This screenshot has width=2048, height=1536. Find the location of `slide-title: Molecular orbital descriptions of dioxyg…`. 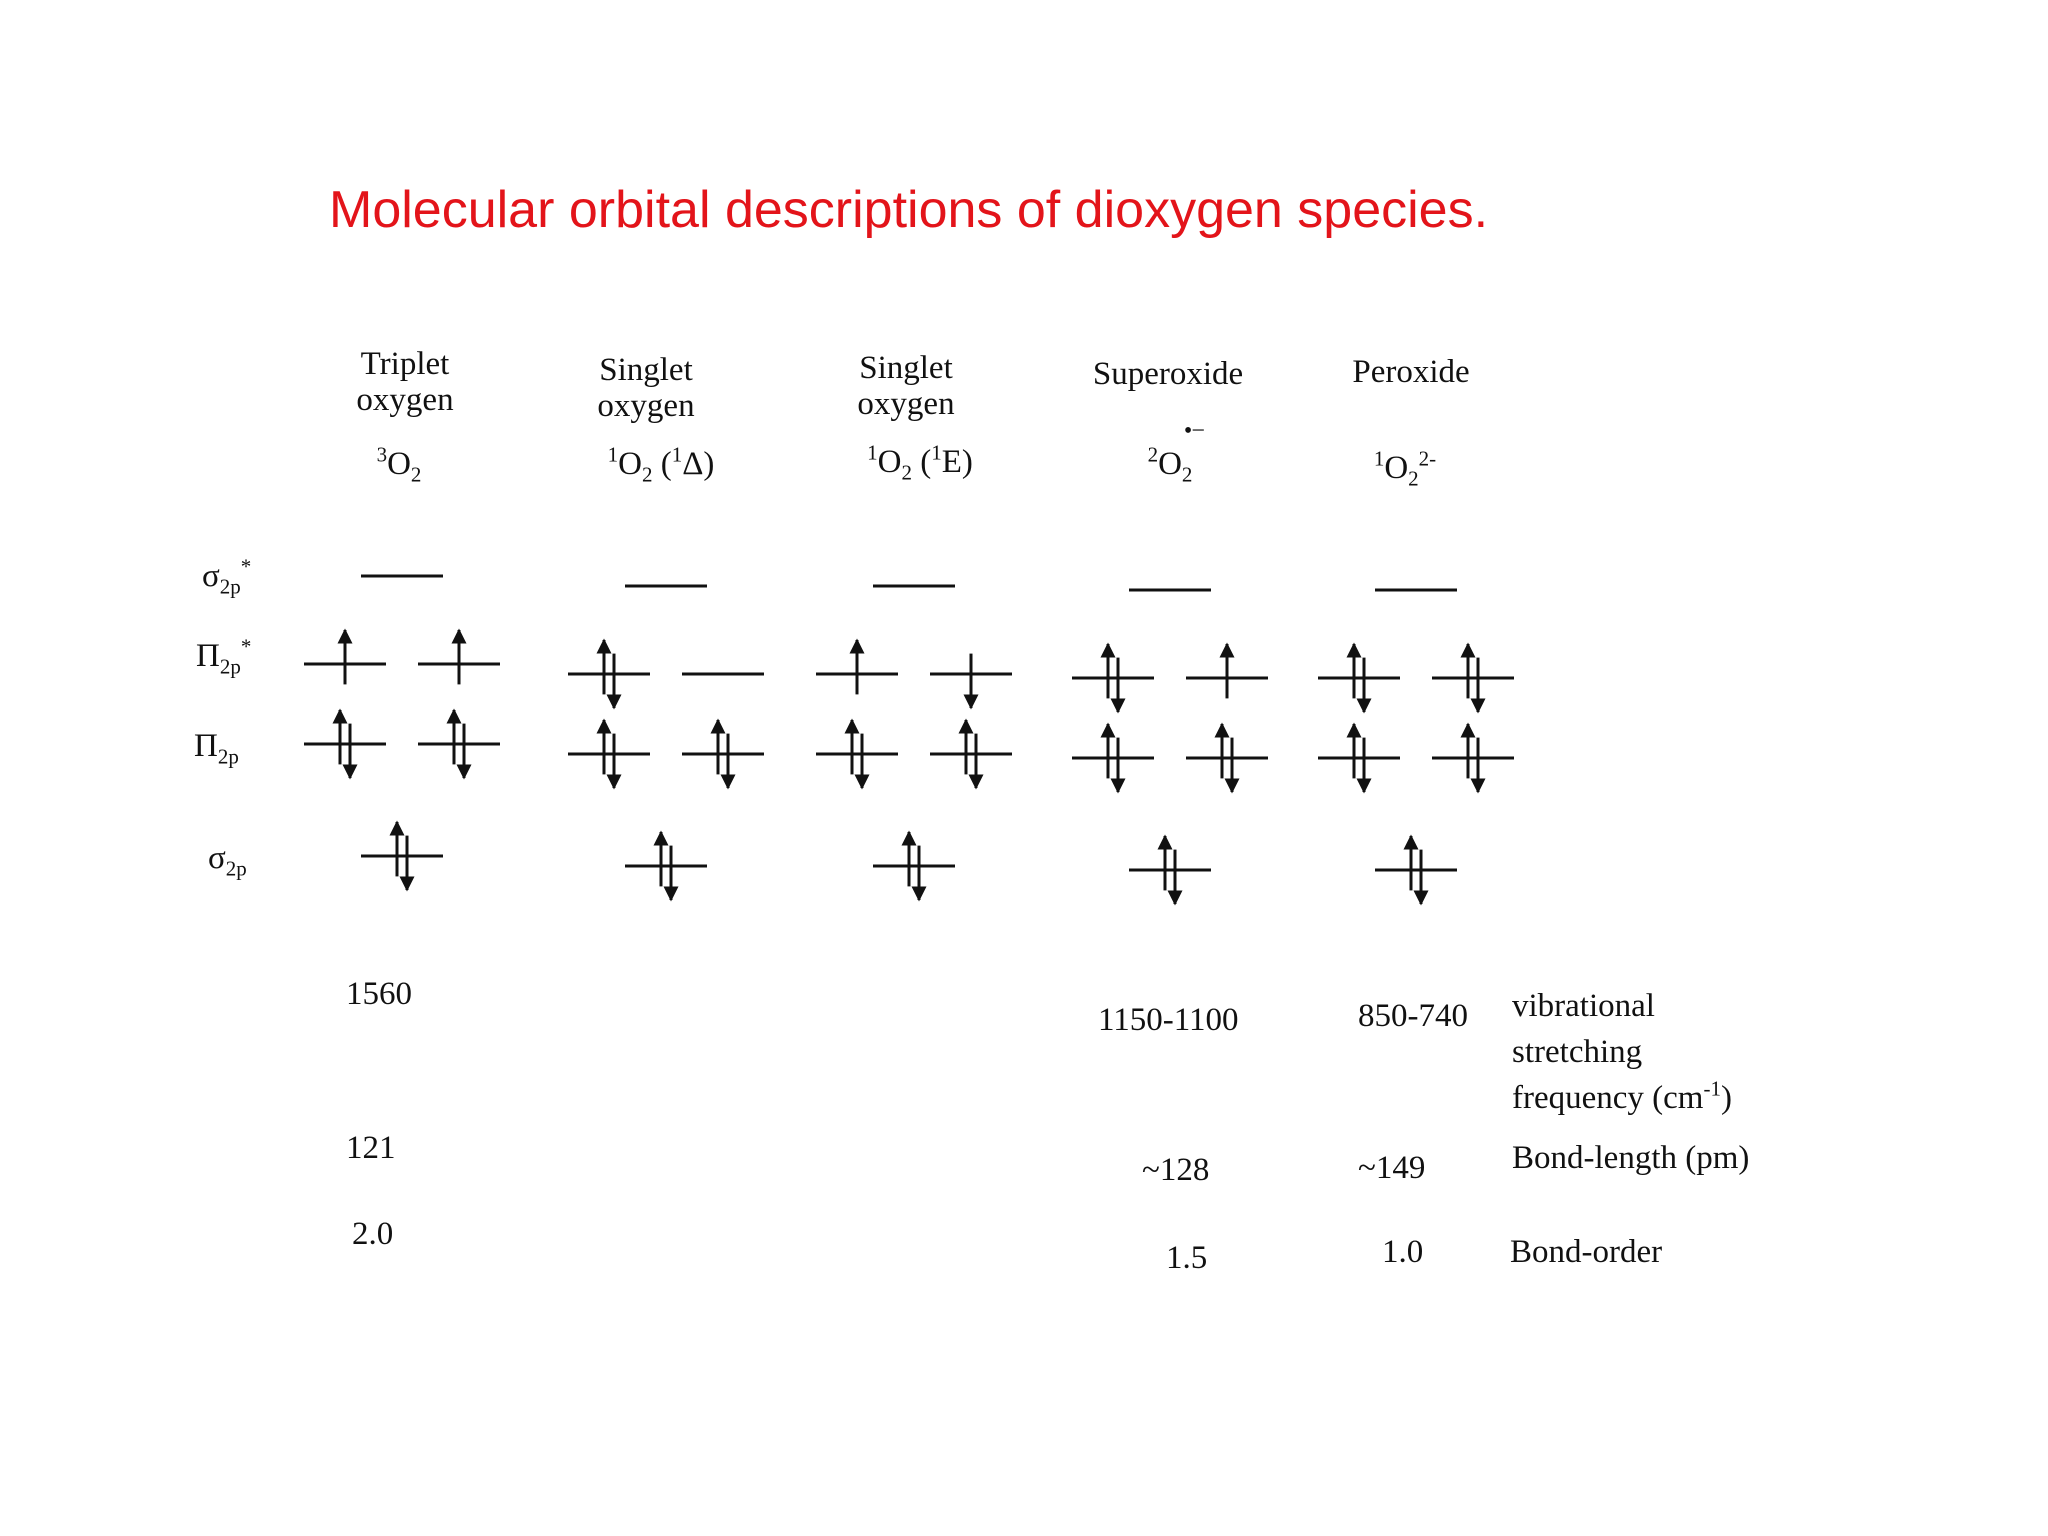

slide-title: Molecular orbital descriptions of dioxyg… is located at coordinates (909, 210).